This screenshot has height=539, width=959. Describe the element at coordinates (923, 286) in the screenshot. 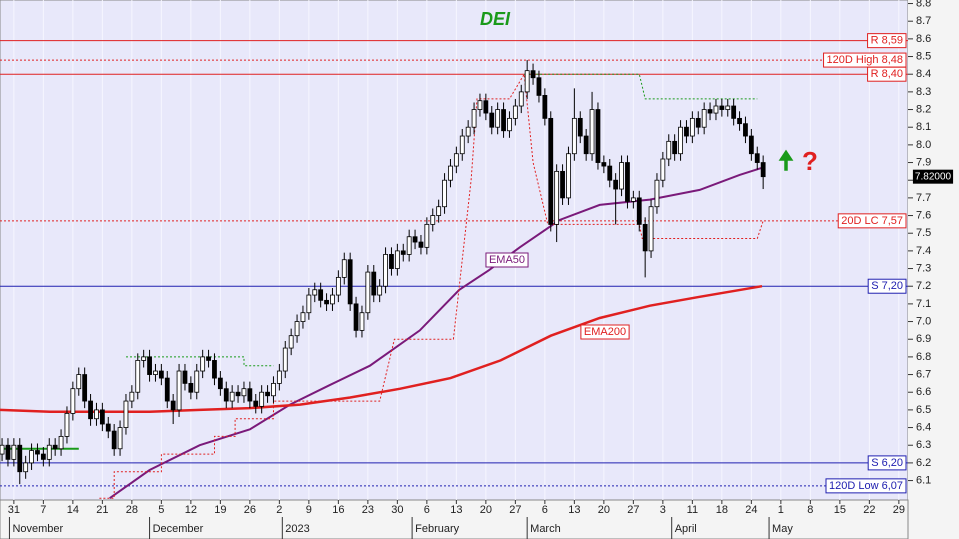

I see `y-tick-label: 7.2` at that location.